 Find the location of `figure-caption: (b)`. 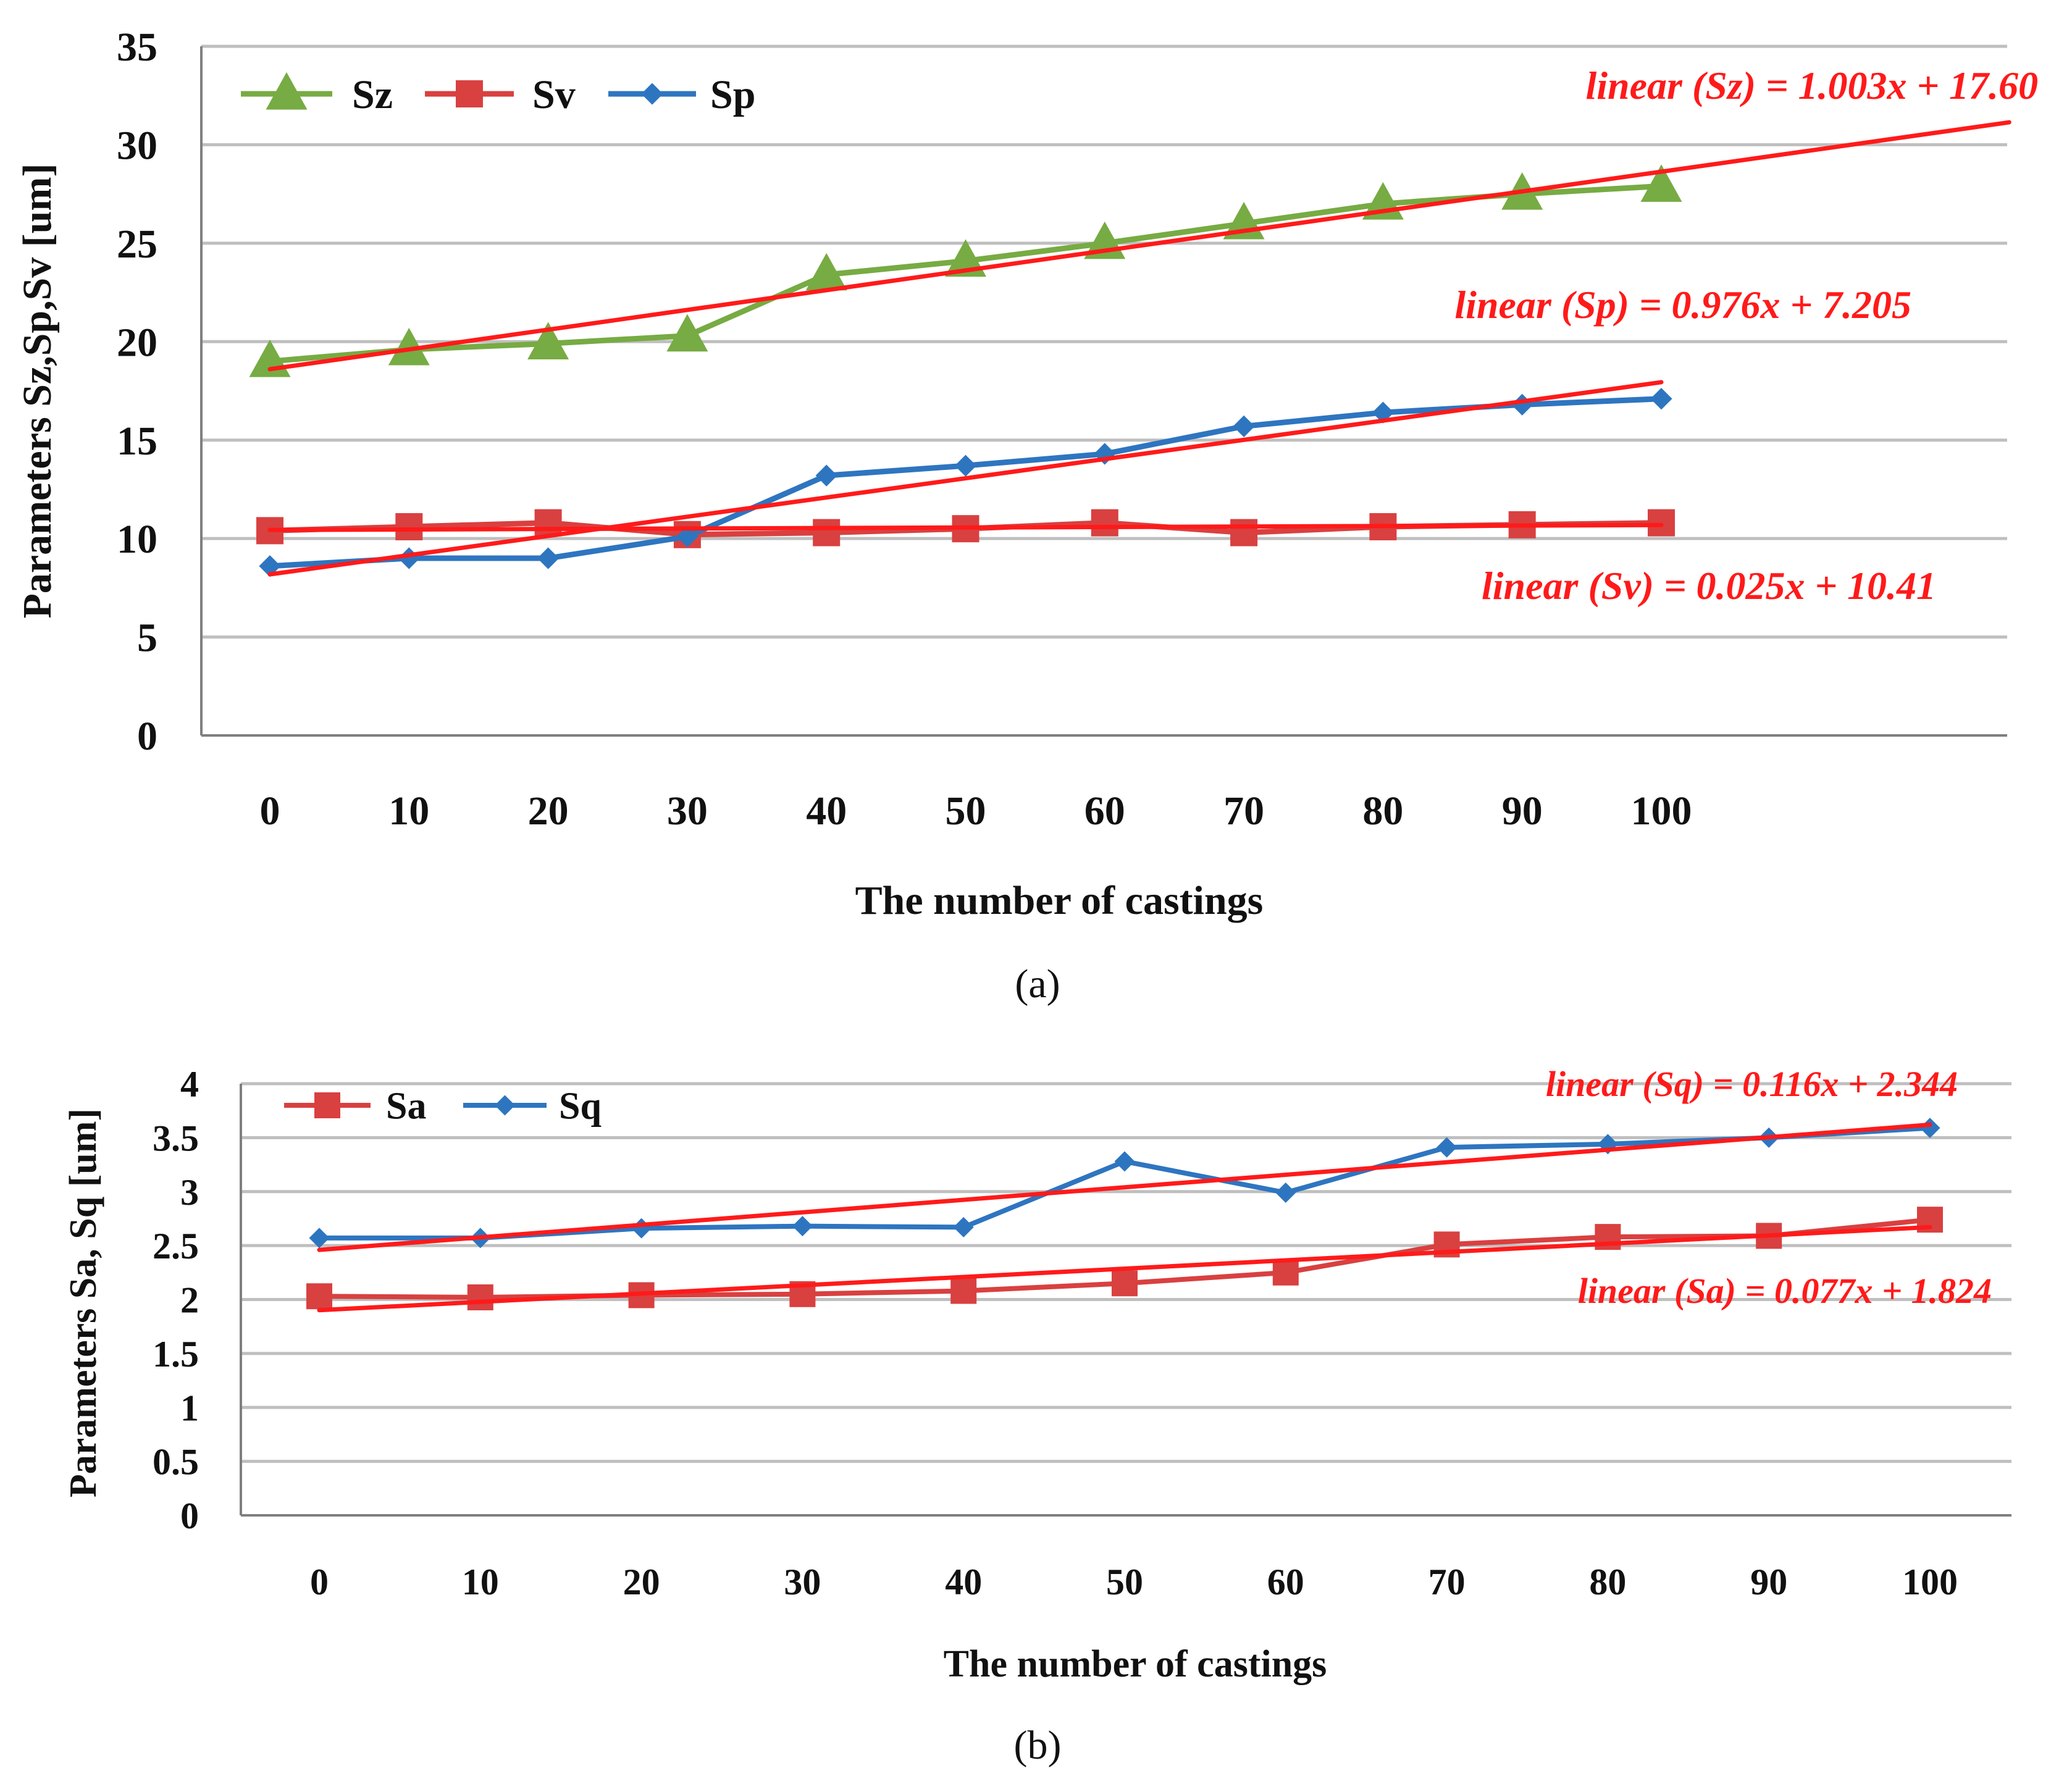

figure-caption: (b) is located at coordinates (1038, 1745).